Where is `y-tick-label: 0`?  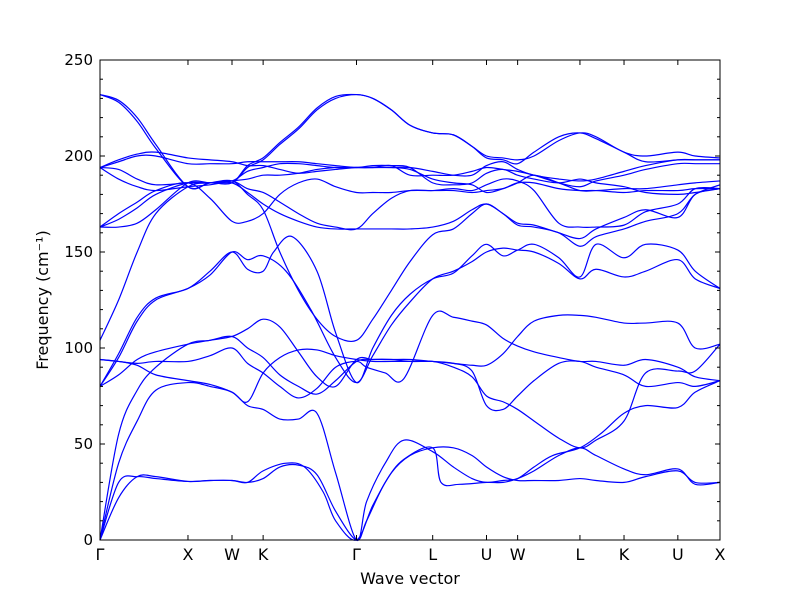 y-tick-label: 0 is located at coordinates (88, 540).